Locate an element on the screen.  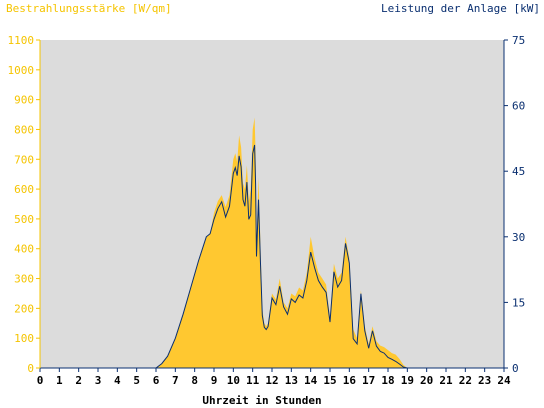
x-tick-label: 2 is located at coordinates (78, 380).